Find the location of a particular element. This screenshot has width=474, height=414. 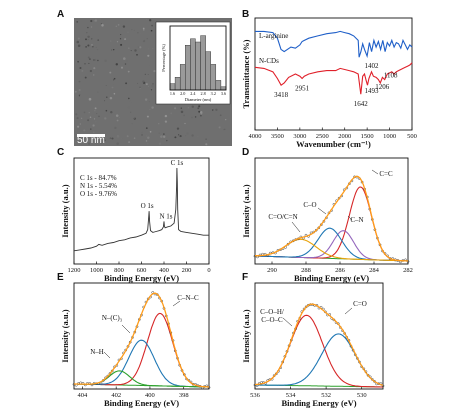

panel-f-label: F is located at coordinates (245, 277).